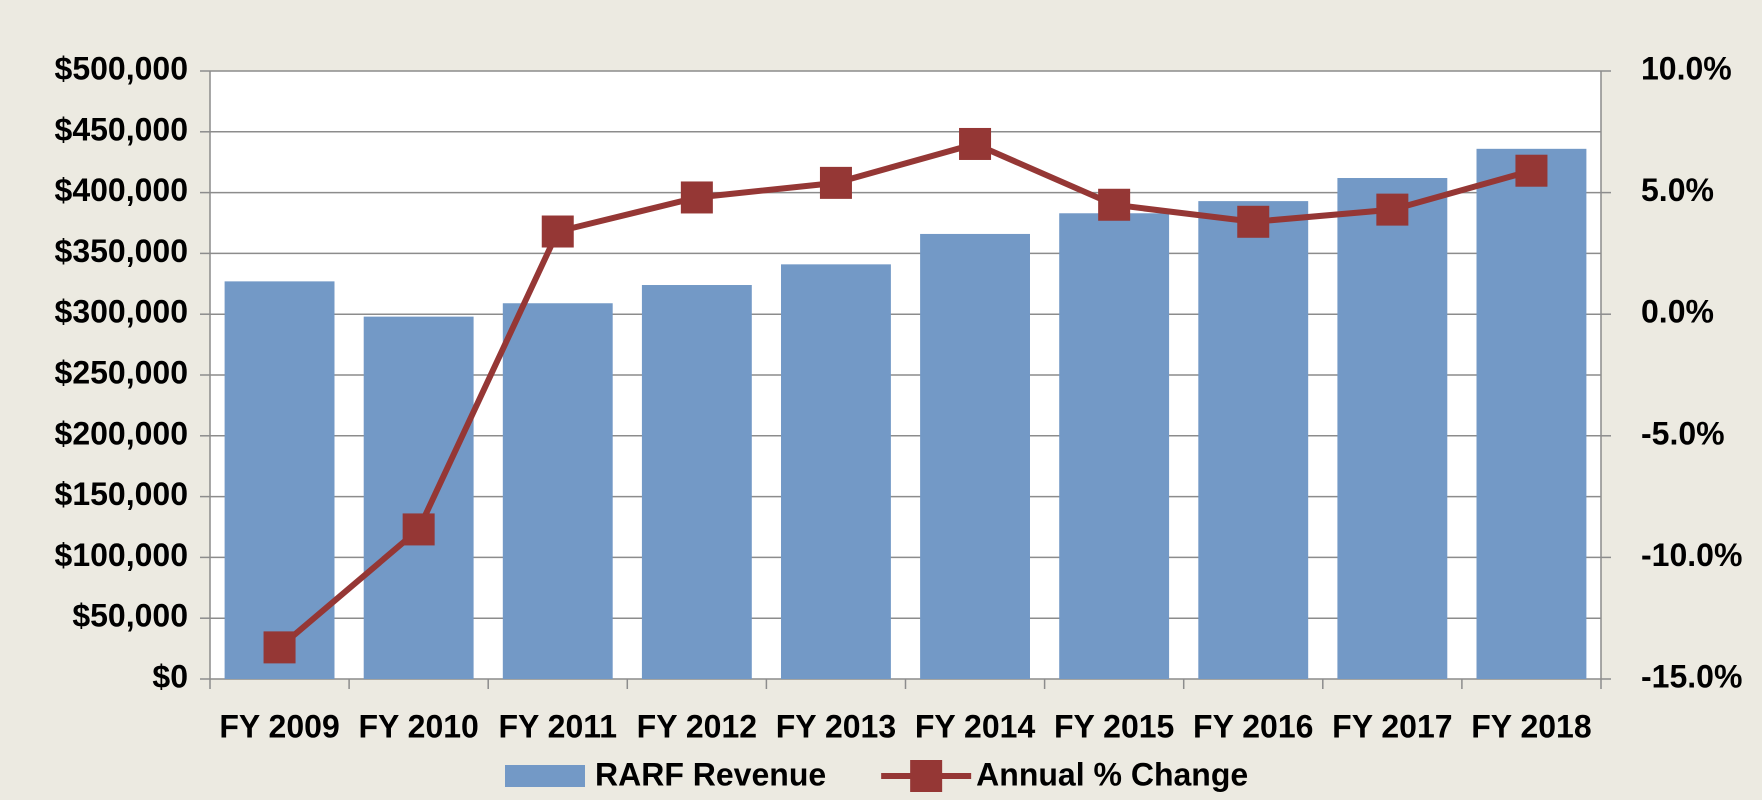 Image resolution: width=1762 pixels, height=800 pixels. I want to click on y2-tick-label: -15.0%, so click(1691, 676).